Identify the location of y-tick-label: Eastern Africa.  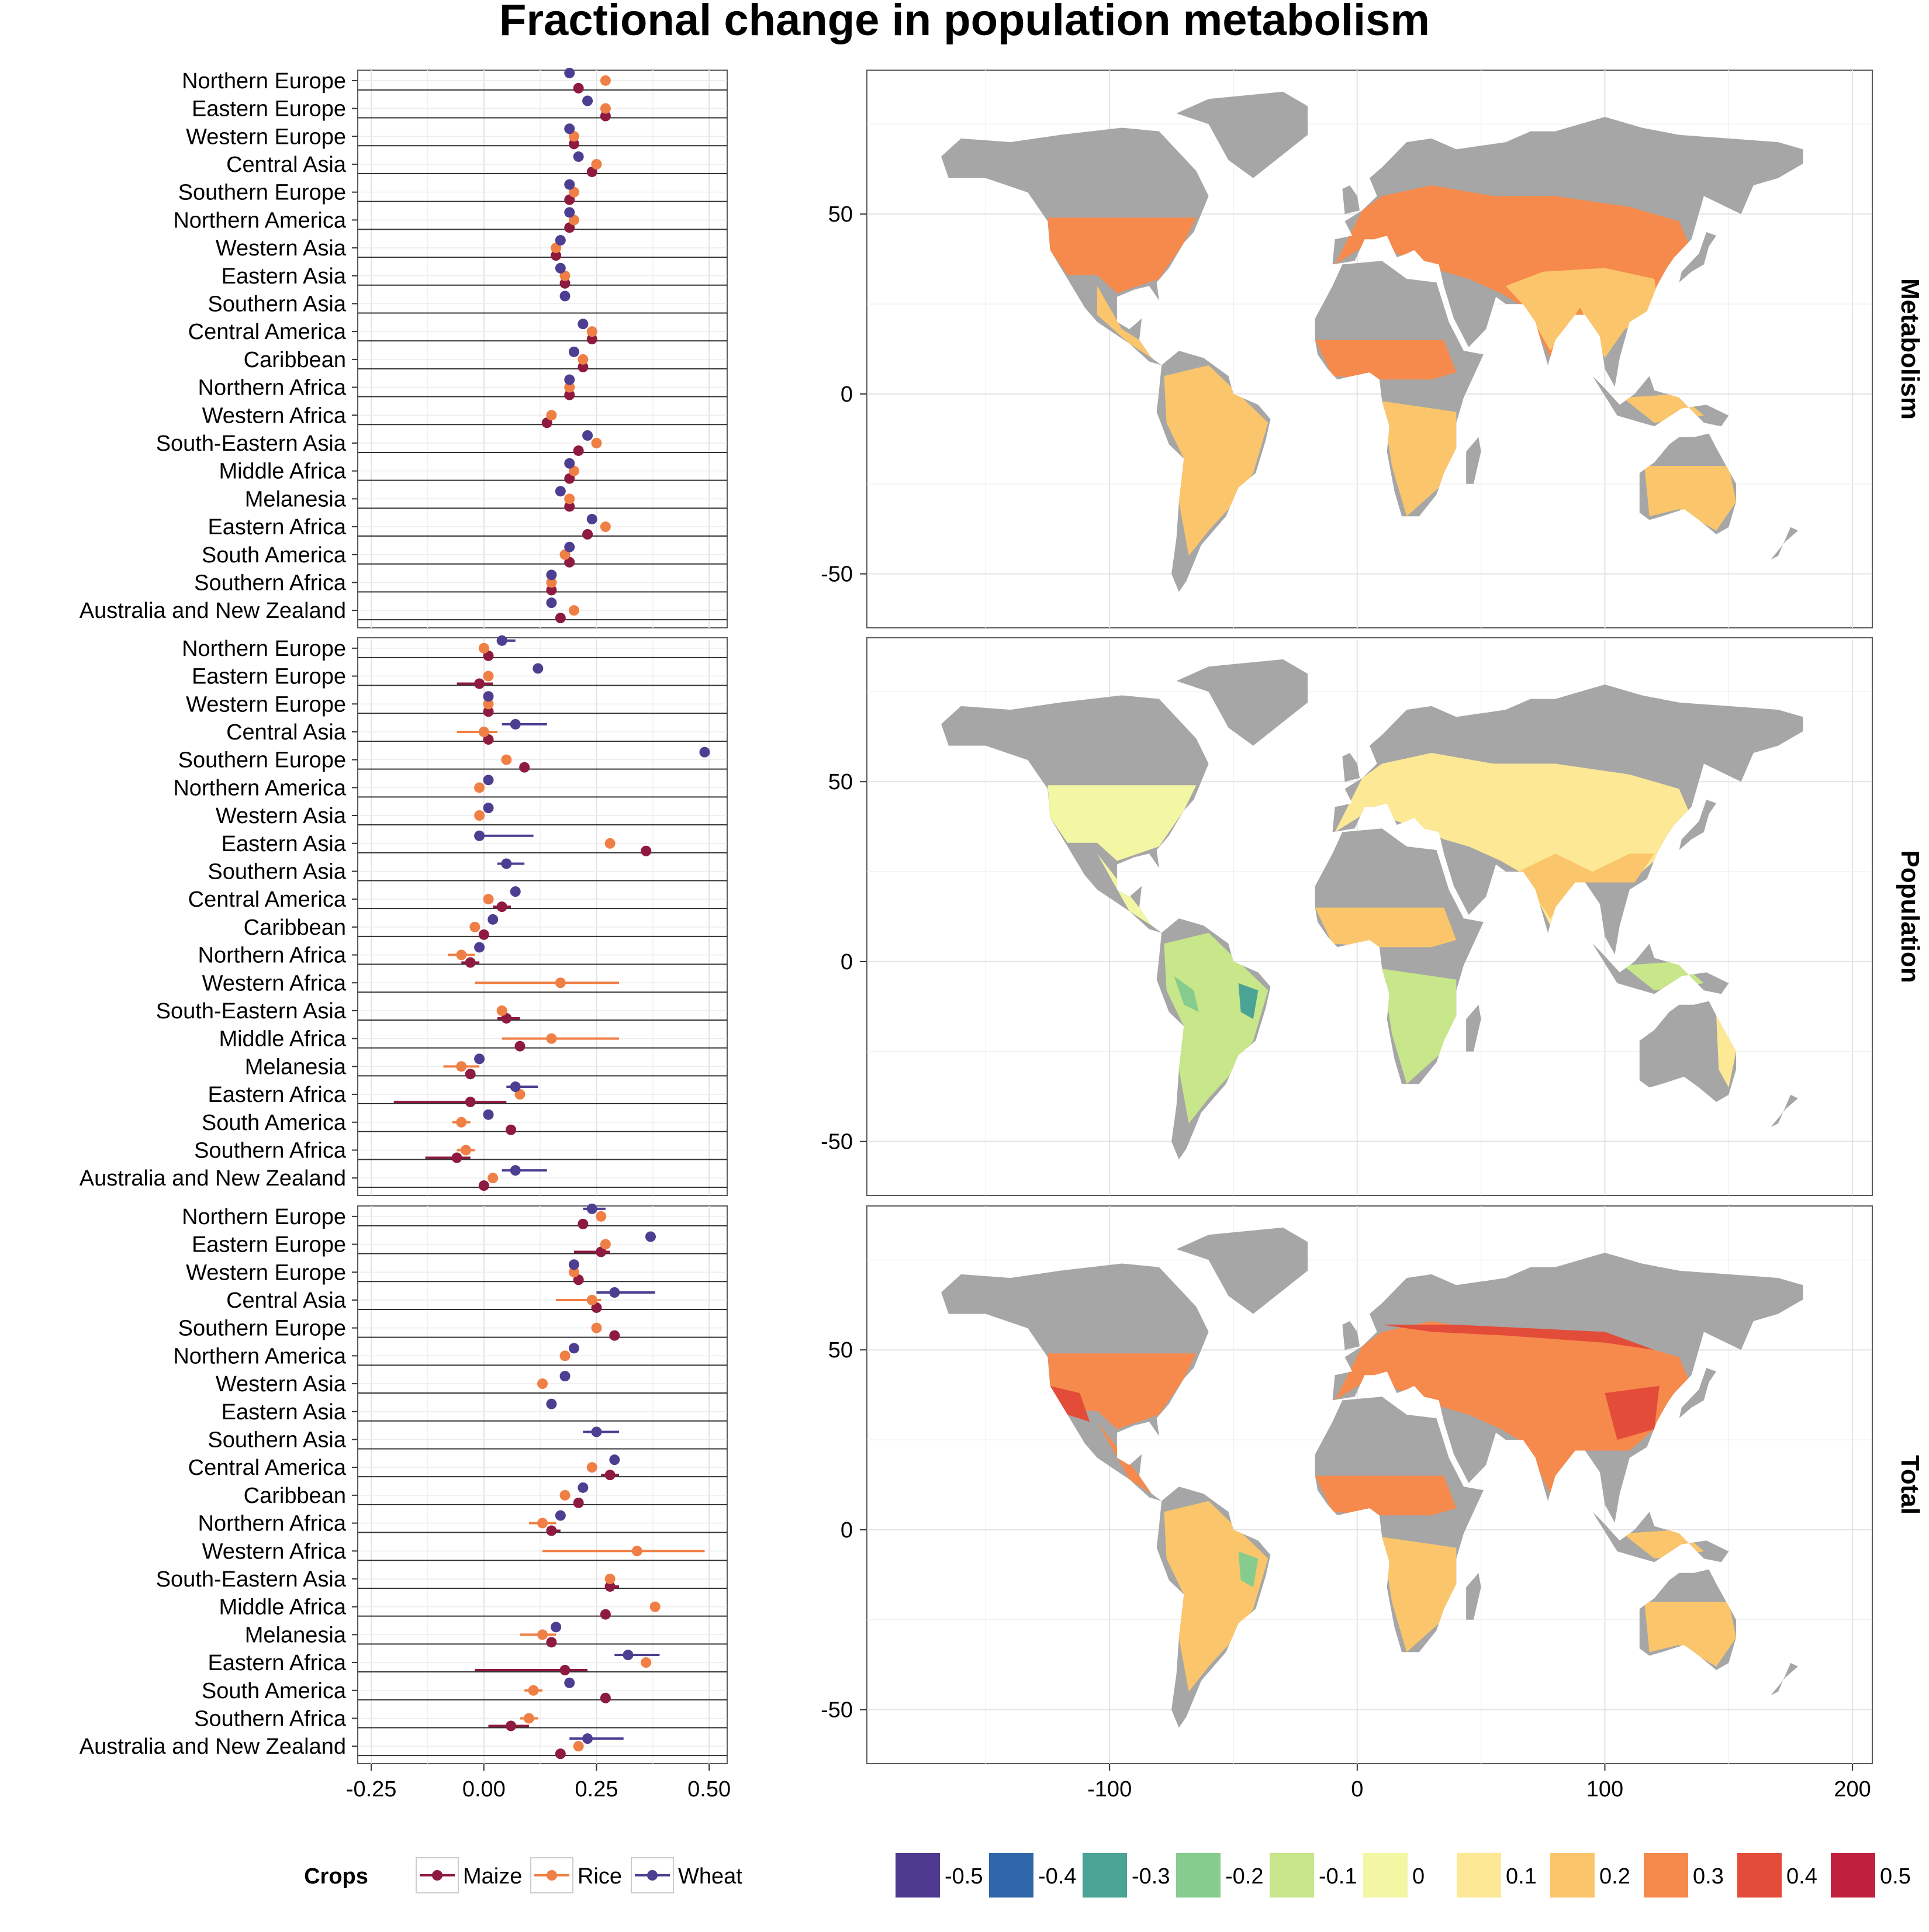
(277, 1663).